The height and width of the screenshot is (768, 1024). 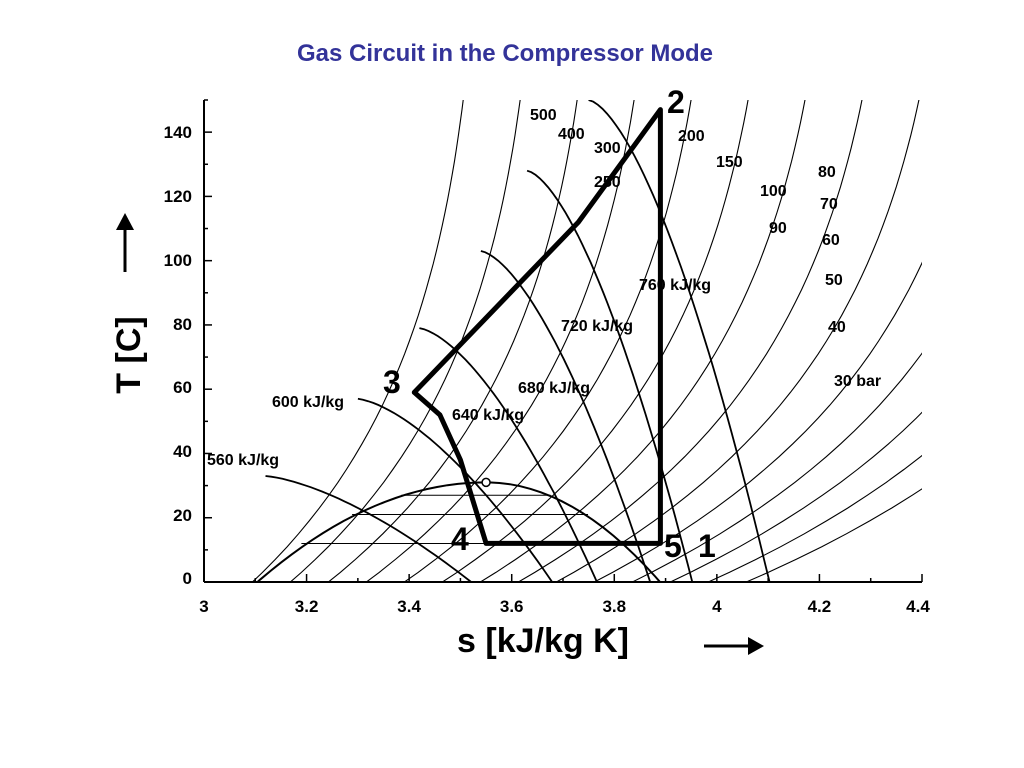 I want to click on x-tick-labels: 3 3.2 3.4 3.6 3.8 4 4.2 4.4, so click(x=564, y=606).